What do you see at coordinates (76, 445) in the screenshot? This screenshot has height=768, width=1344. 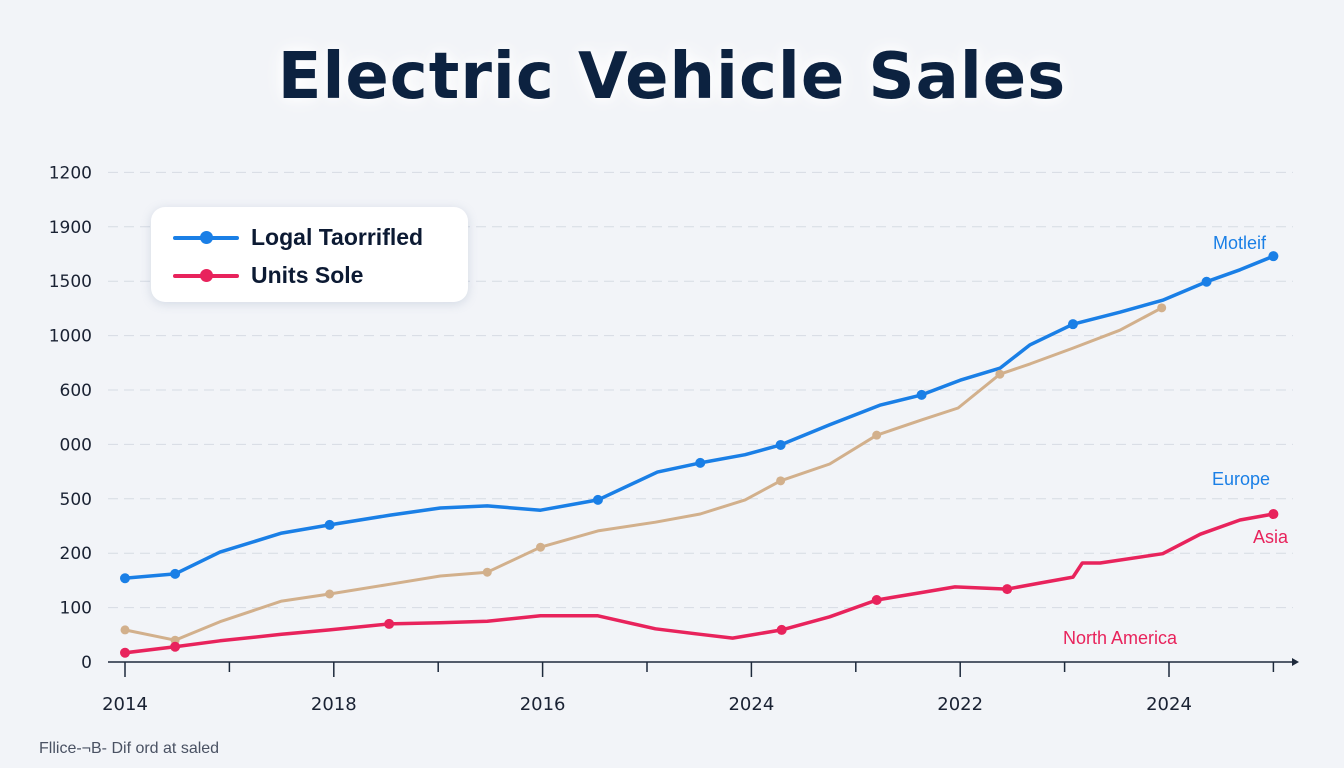 I see `y-tick-label: 000` at bounding box center [76, 445].